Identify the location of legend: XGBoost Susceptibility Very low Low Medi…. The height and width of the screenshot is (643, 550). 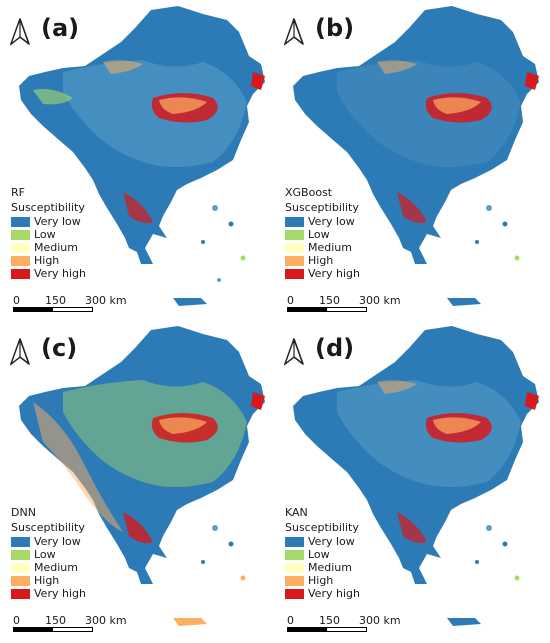
(322, 233).